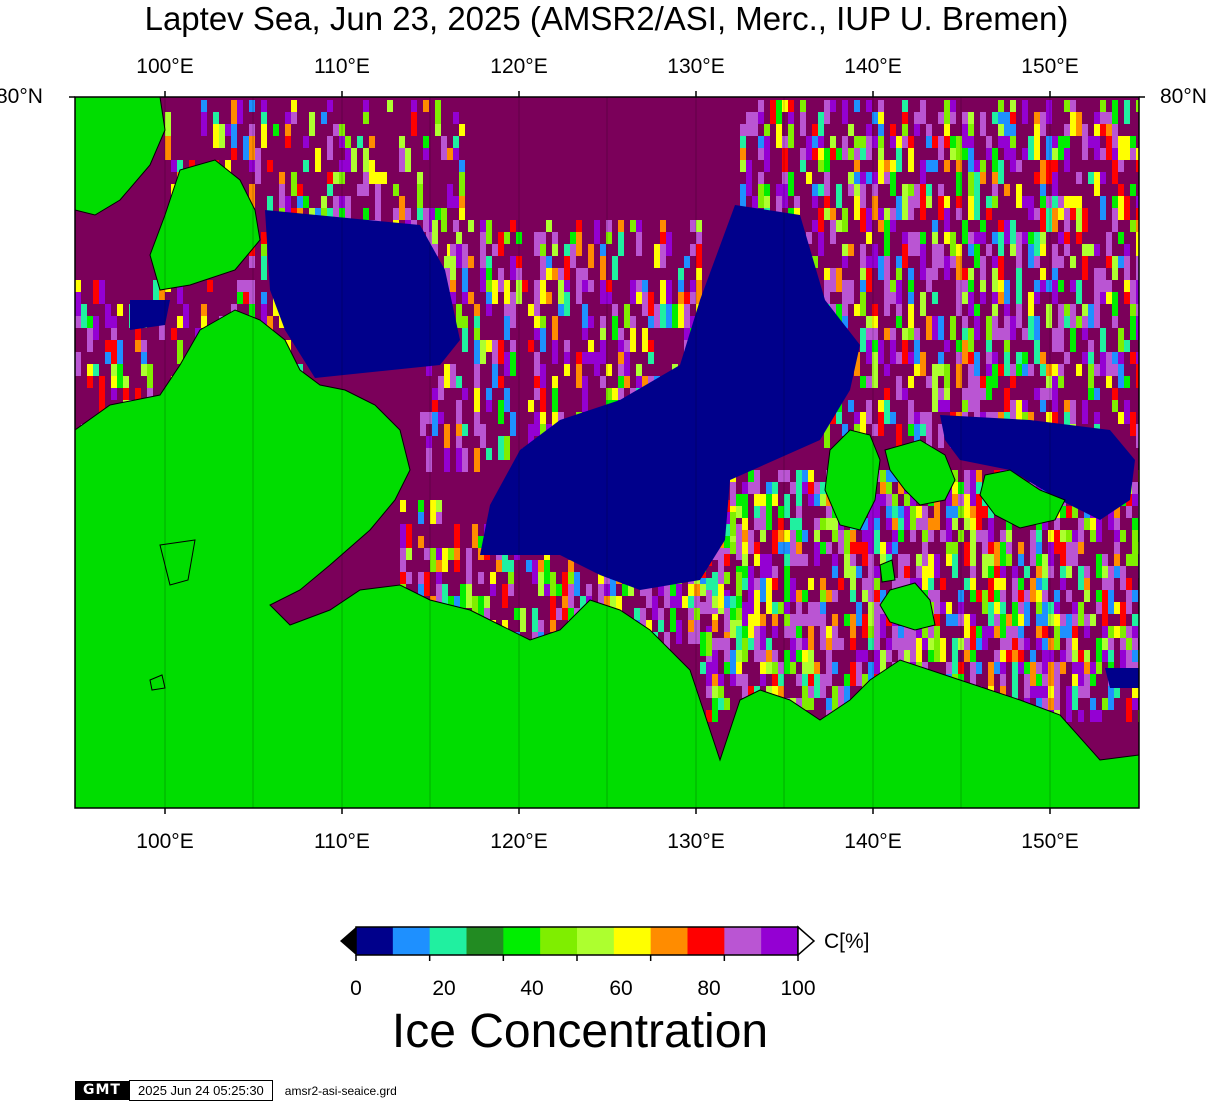  I want to click on lon-label-bottom: 110°E, so click(342, 841).